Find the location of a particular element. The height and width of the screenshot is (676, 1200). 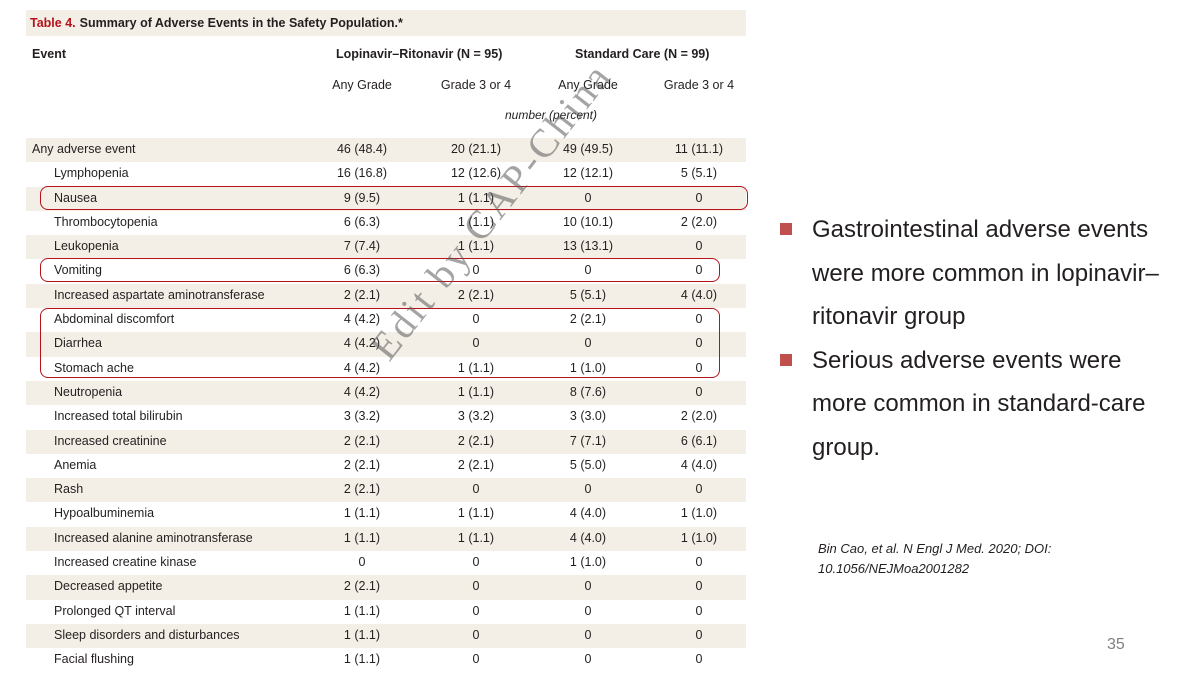

row-event-name: Abdominal discomfort is located at coordinates (114, 319).